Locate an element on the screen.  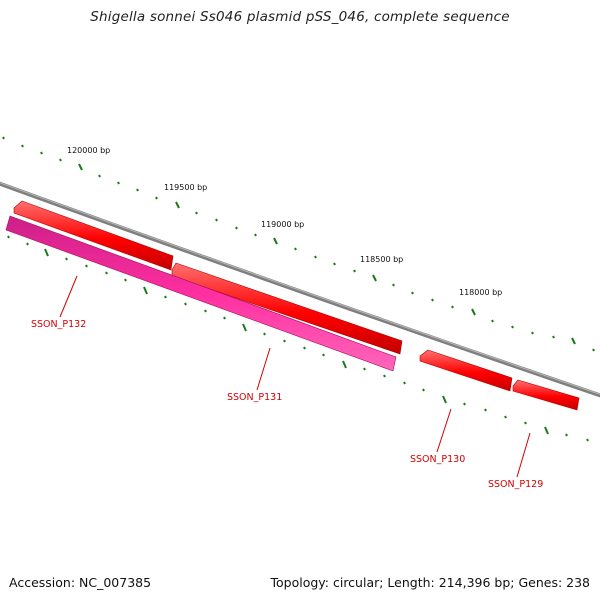
scale-label: 118500 bp is located at coordinates (381, 259).